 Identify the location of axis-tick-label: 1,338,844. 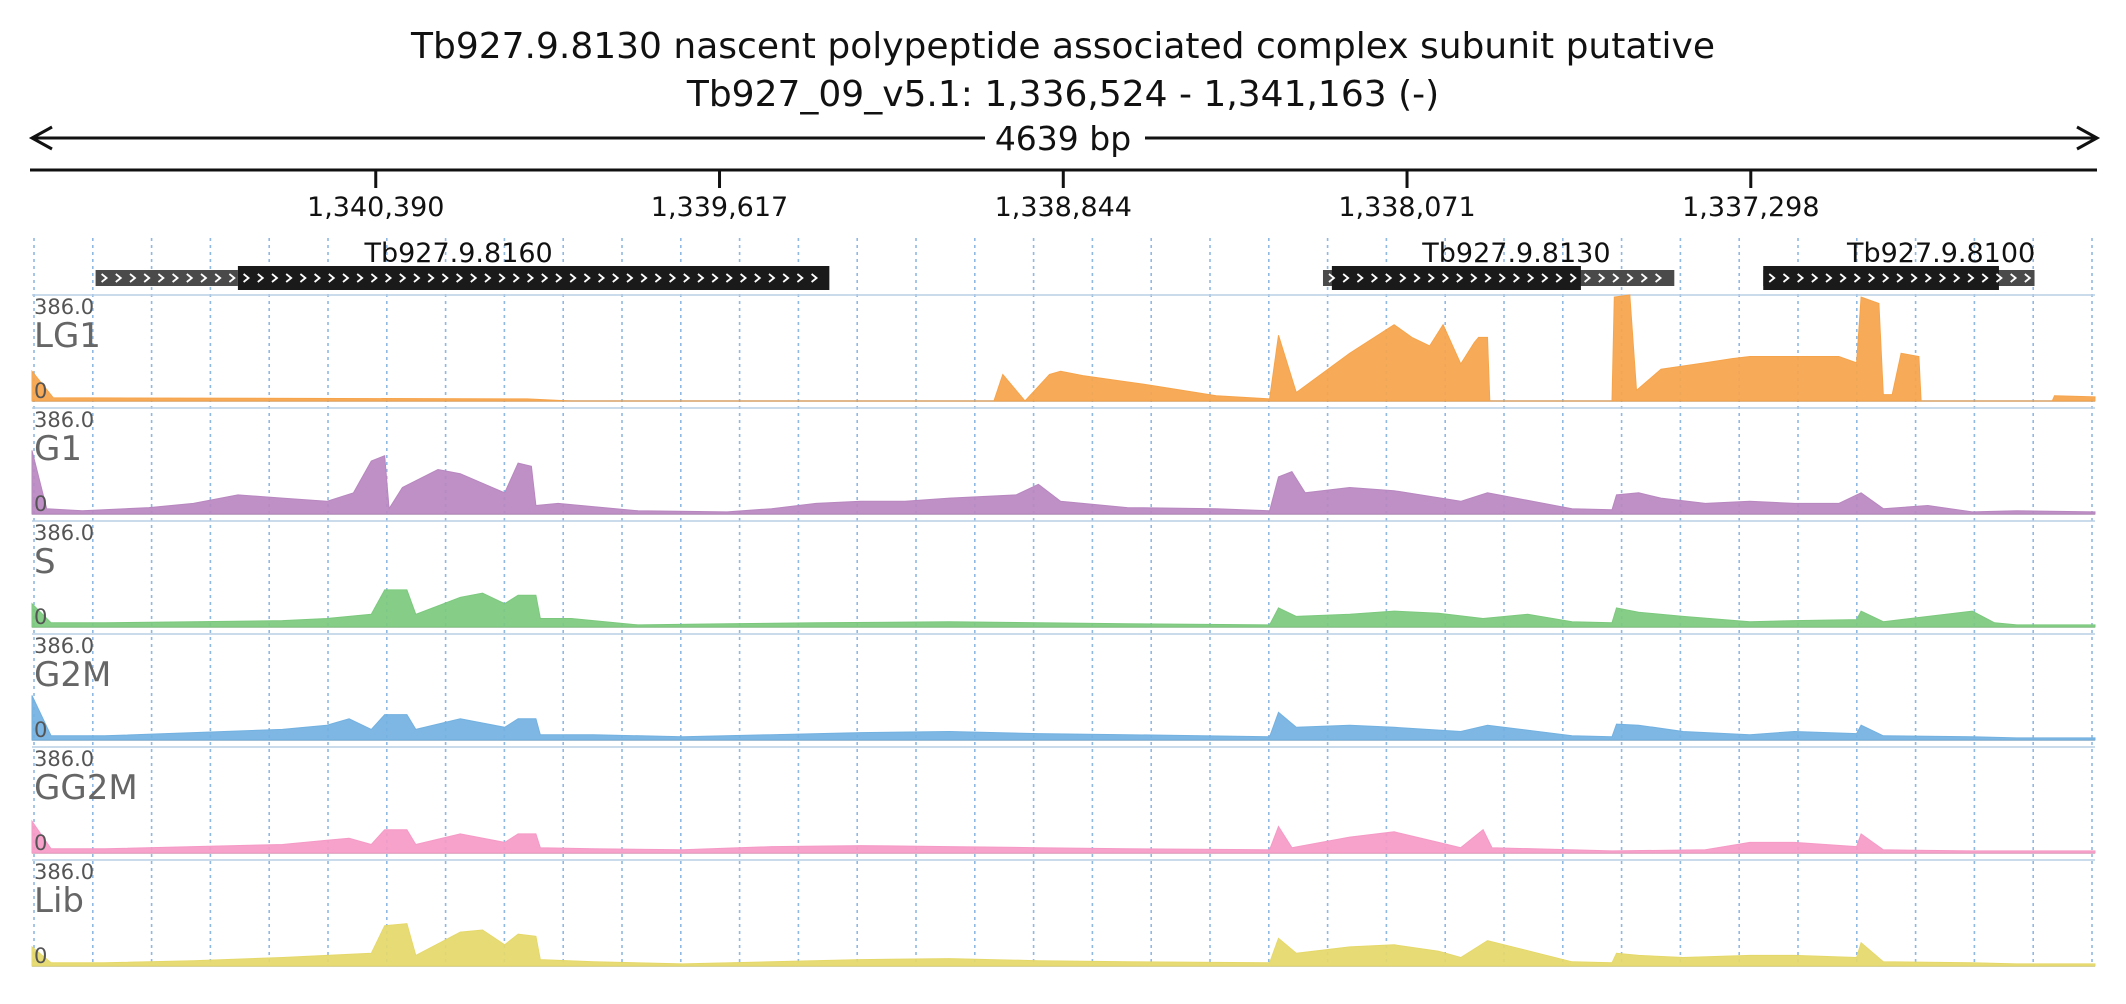
(1063, 207).